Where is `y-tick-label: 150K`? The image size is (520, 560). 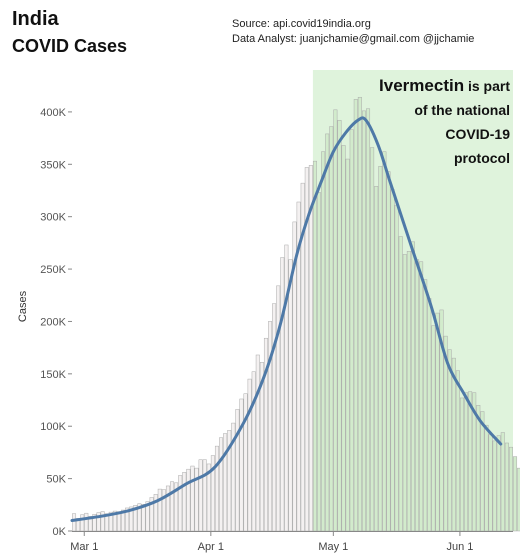 y-tick-label: 150K is located at coordinates (53, 375).